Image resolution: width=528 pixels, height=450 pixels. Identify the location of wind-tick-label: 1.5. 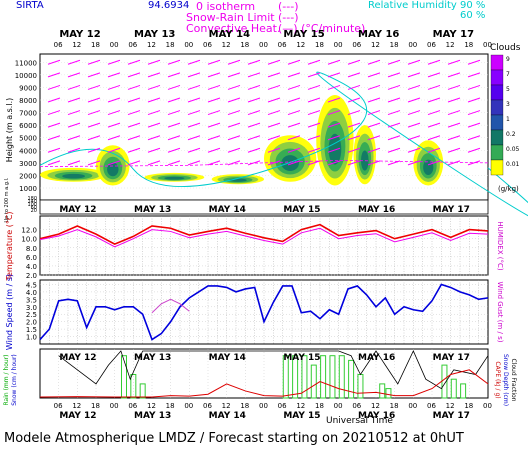
(31, 330).